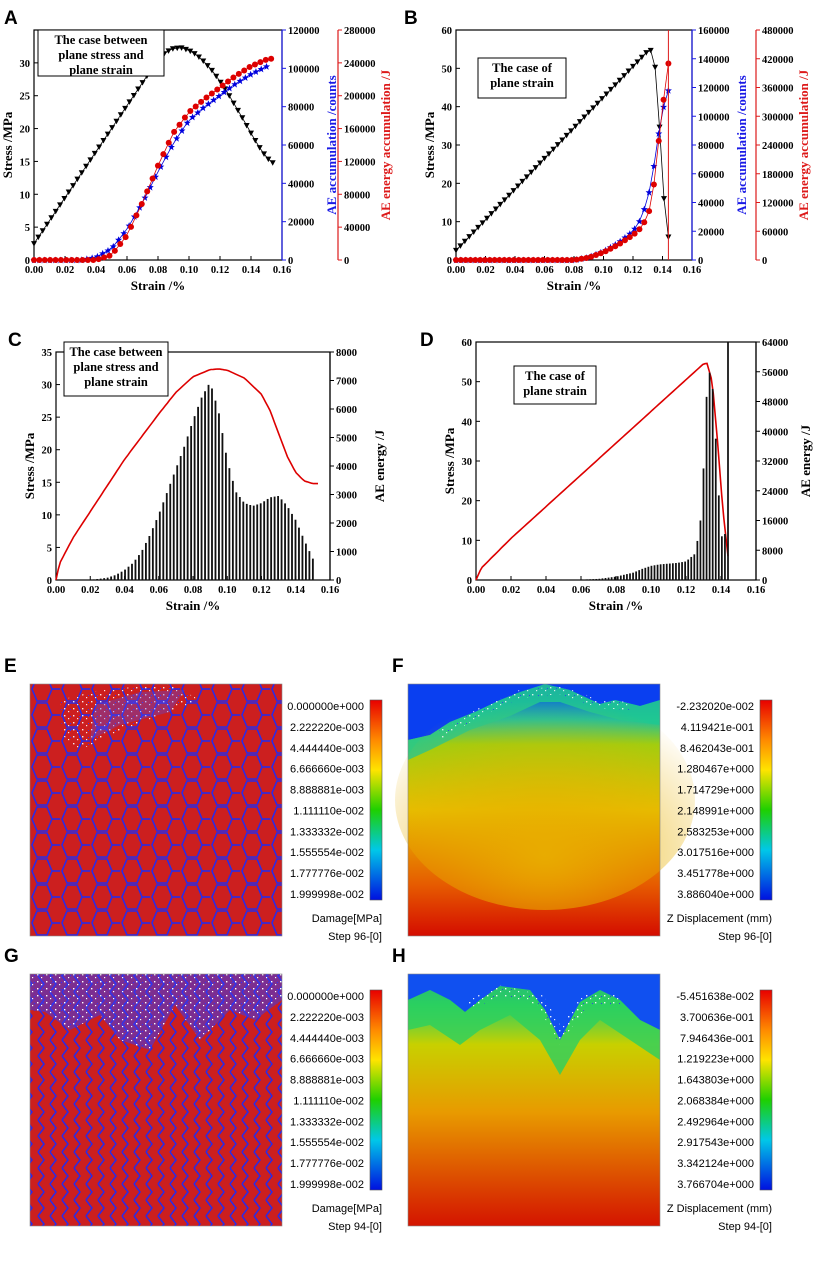  I want to click on x-tick-label: 0.14, so click(721, 590).